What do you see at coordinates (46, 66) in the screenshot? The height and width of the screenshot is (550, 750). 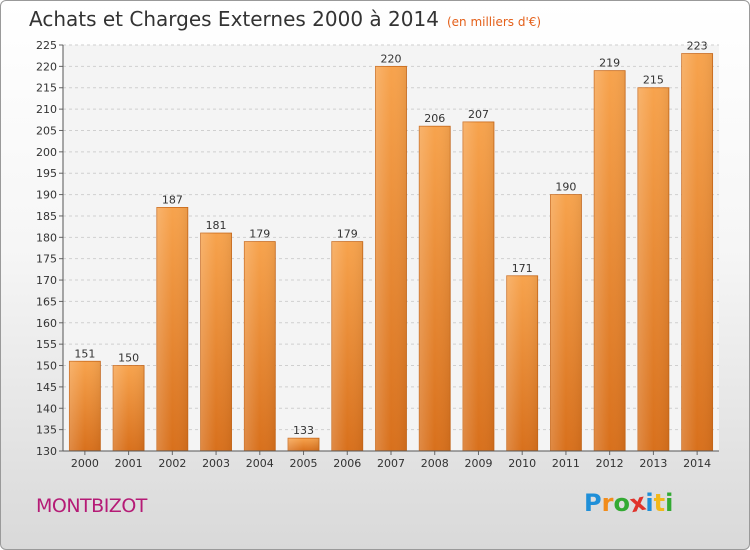 I see `y-tick-label: 220` at bounding box center [46, 66].